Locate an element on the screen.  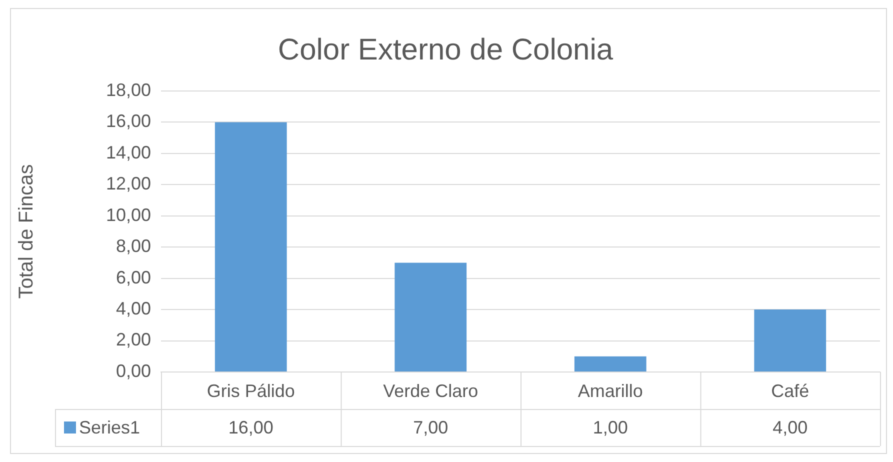
y-axis-title: Total de Fincas is located at coordinates (27, 231).